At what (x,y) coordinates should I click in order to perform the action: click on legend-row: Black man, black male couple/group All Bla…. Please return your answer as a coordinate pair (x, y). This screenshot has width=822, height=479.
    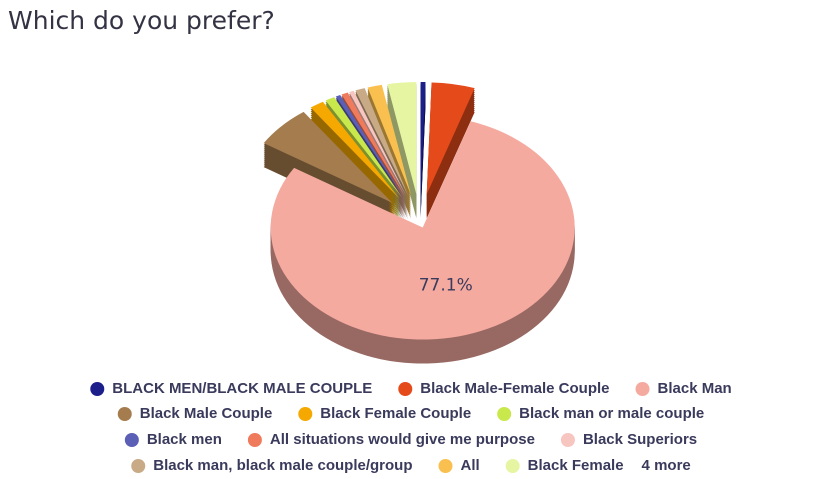
    Looking at the image, I should click on (411, 465).